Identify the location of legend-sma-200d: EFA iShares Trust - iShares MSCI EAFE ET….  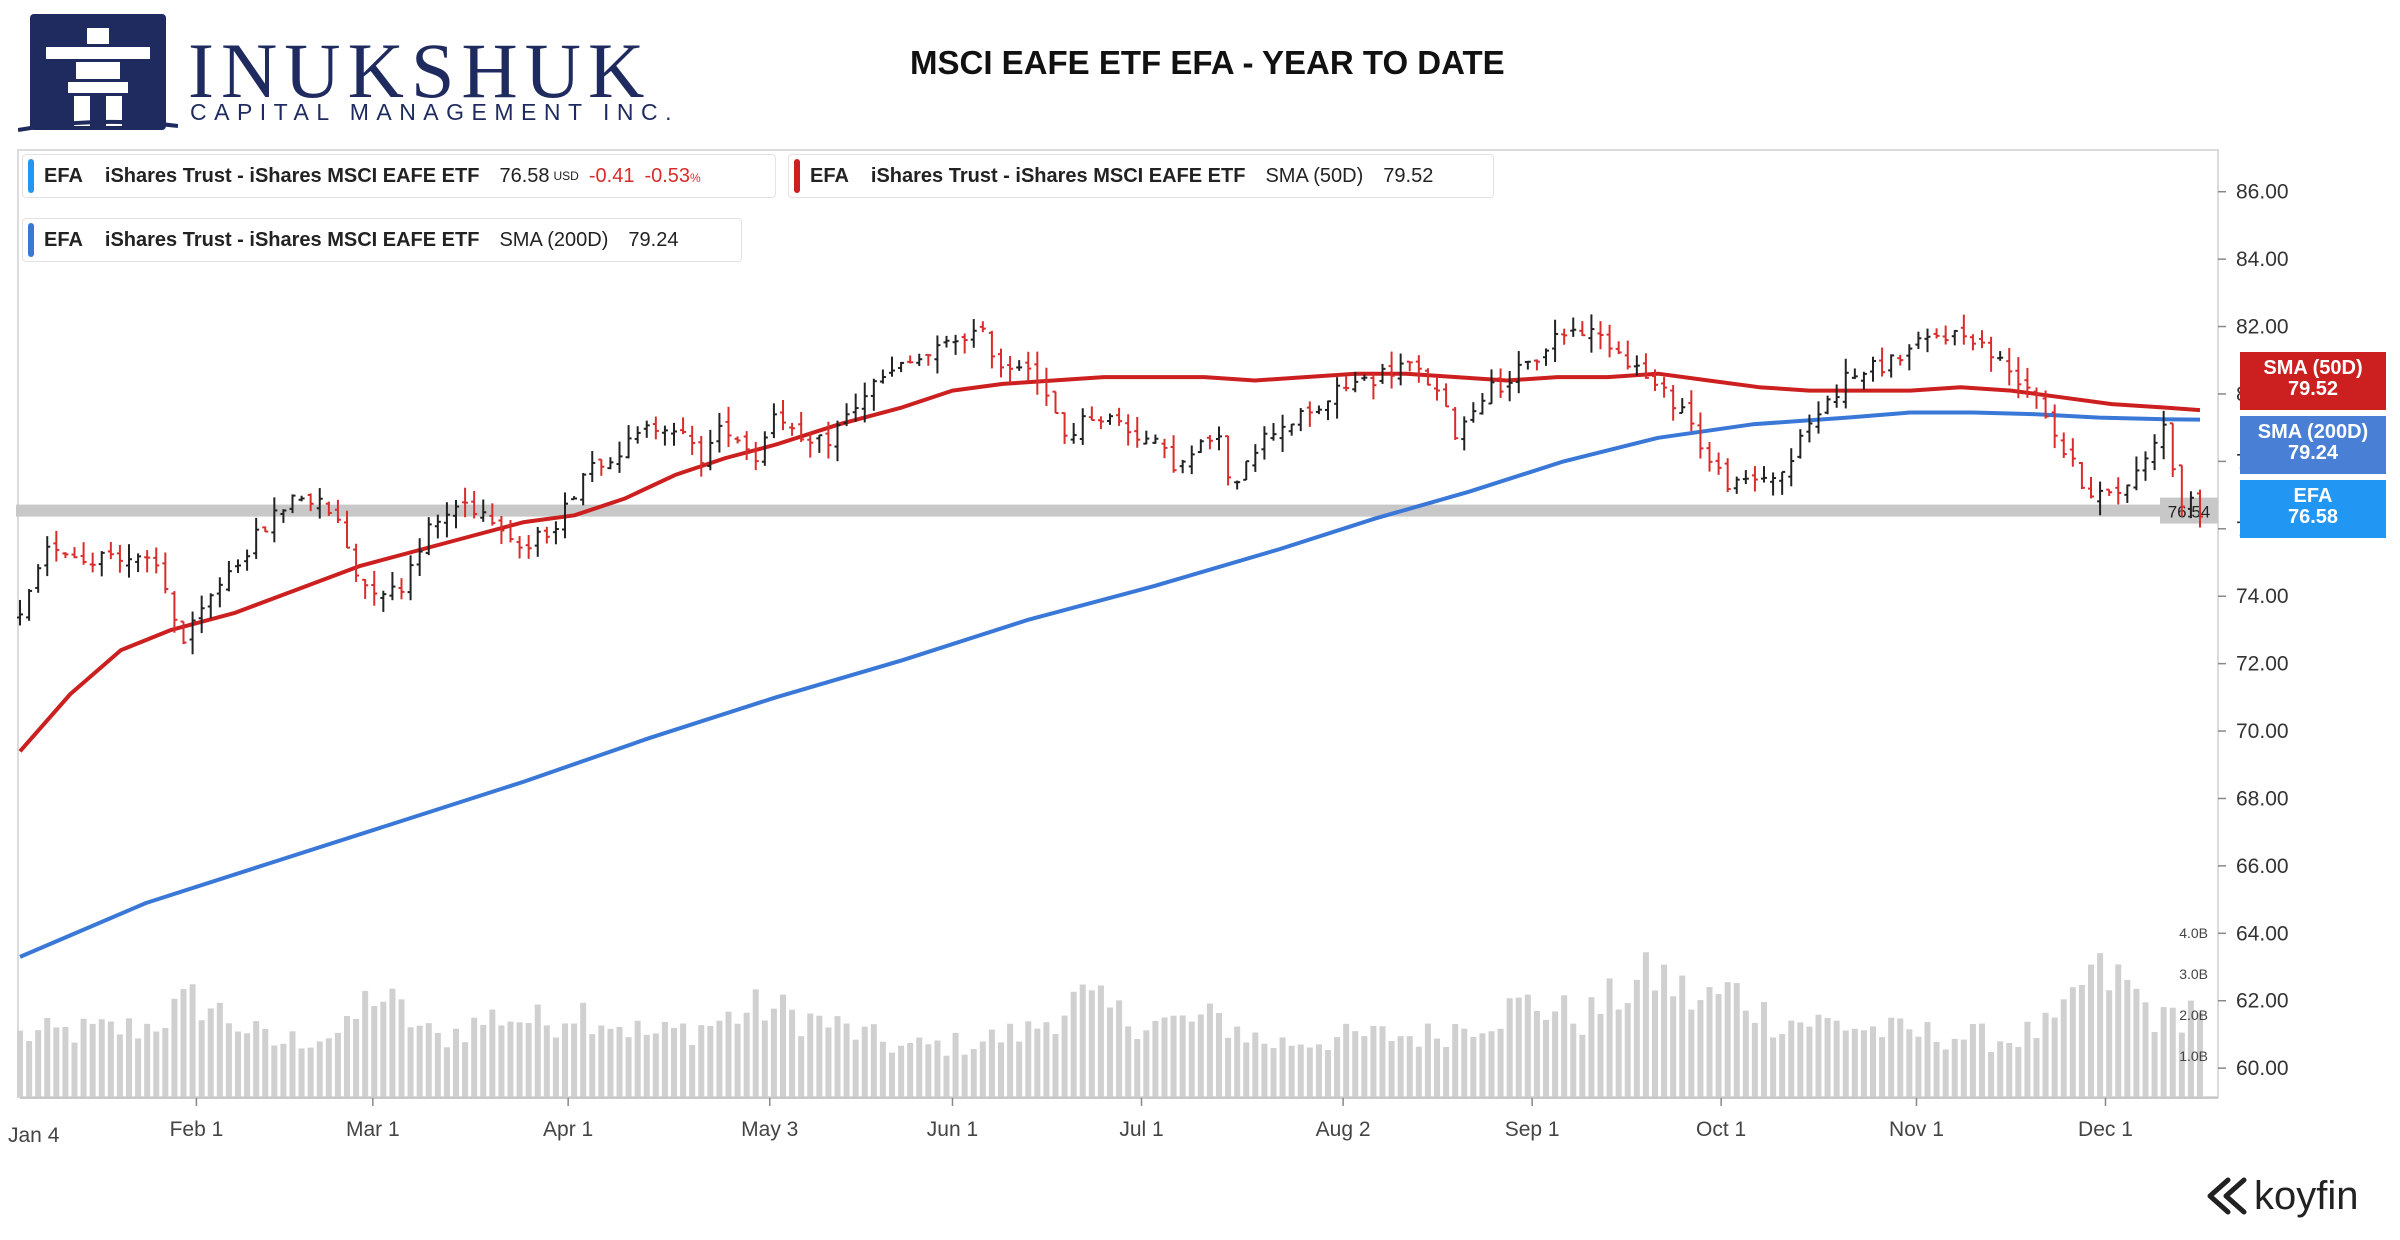
(382, 240).